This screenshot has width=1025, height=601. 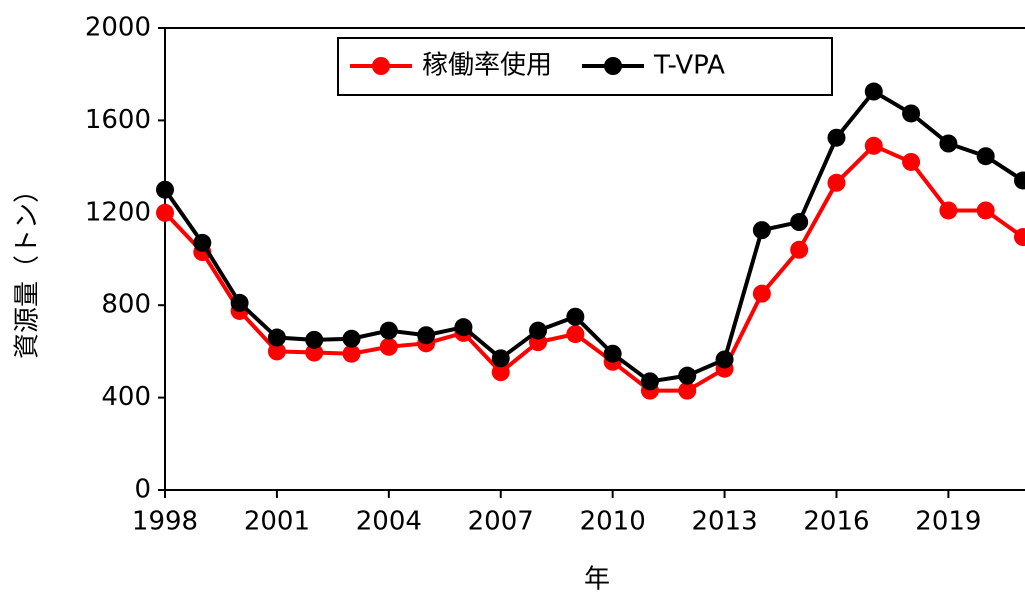 What do you see at coordinates (487, 66) in the screenshot?
I see `legend-label: 稼働率使用` at bounding box center [487, 66].